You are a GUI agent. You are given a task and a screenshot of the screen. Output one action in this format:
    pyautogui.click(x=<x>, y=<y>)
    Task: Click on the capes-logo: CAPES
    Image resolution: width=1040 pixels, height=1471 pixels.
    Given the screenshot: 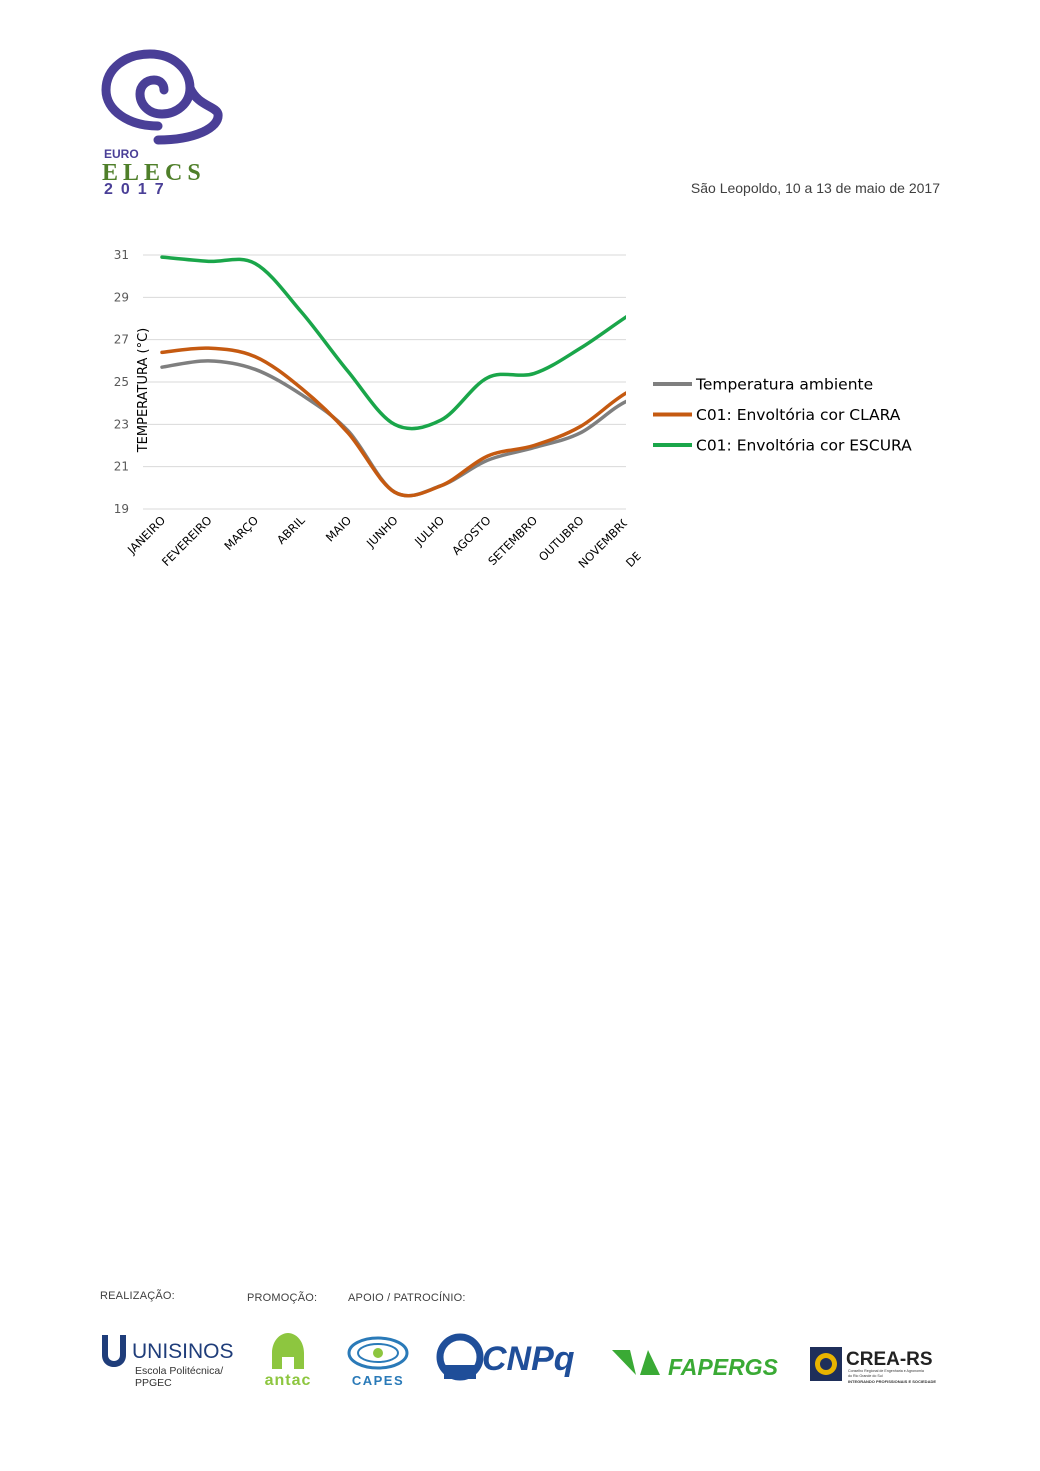 What is the action you would take?
    pyautogui.click(x=379, y=1360)
    